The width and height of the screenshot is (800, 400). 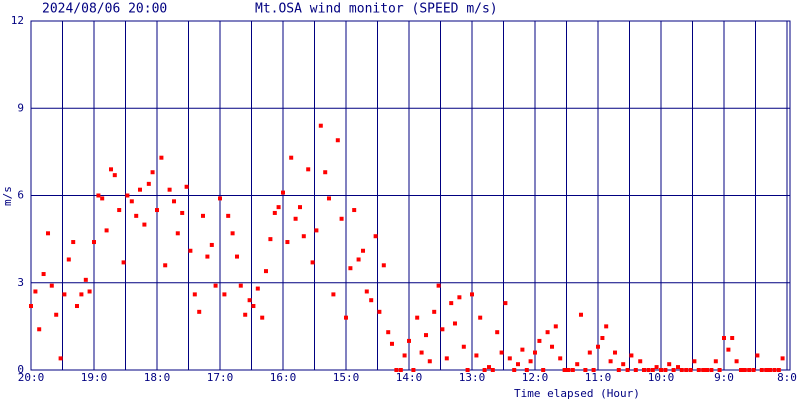 What do you see at coordinates (598, 377) in the screenshot?
I see `x-tick-label: 11:0` at bounding box center [598, 377].